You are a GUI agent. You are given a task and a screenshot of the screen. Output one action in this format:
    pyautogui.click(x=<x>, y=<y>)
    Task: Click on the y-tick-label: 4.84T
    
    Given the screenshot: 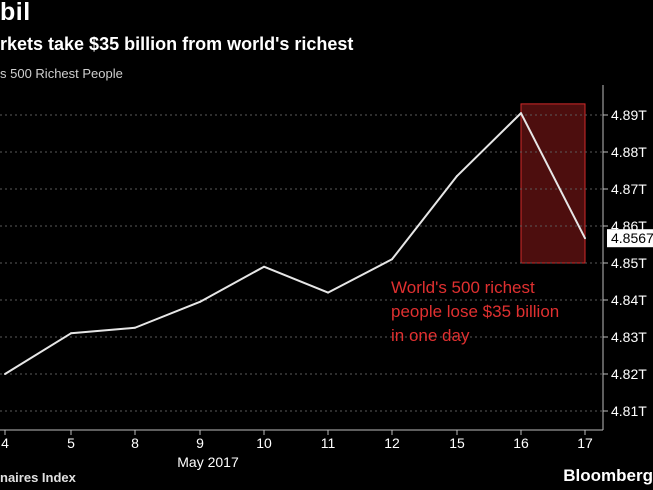 What is the action you would take?
    pyautogui.click(x=629, y=300)
    